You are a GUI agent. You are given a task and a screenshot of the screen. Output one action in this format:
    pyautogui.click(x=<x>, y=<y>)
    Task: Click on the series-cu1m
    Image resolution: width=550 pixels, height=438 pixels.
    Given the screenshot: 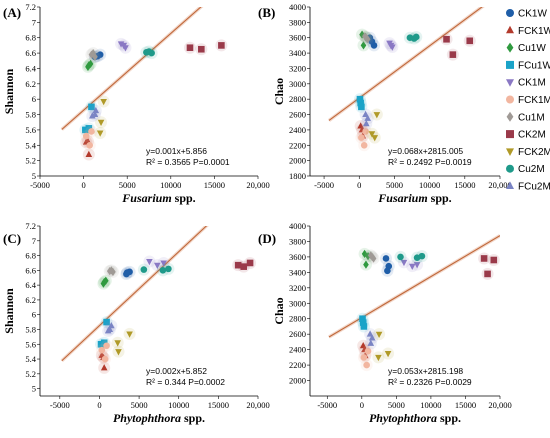 What is the action you would take?
    pyautogui.click(x=93, y=55)
    